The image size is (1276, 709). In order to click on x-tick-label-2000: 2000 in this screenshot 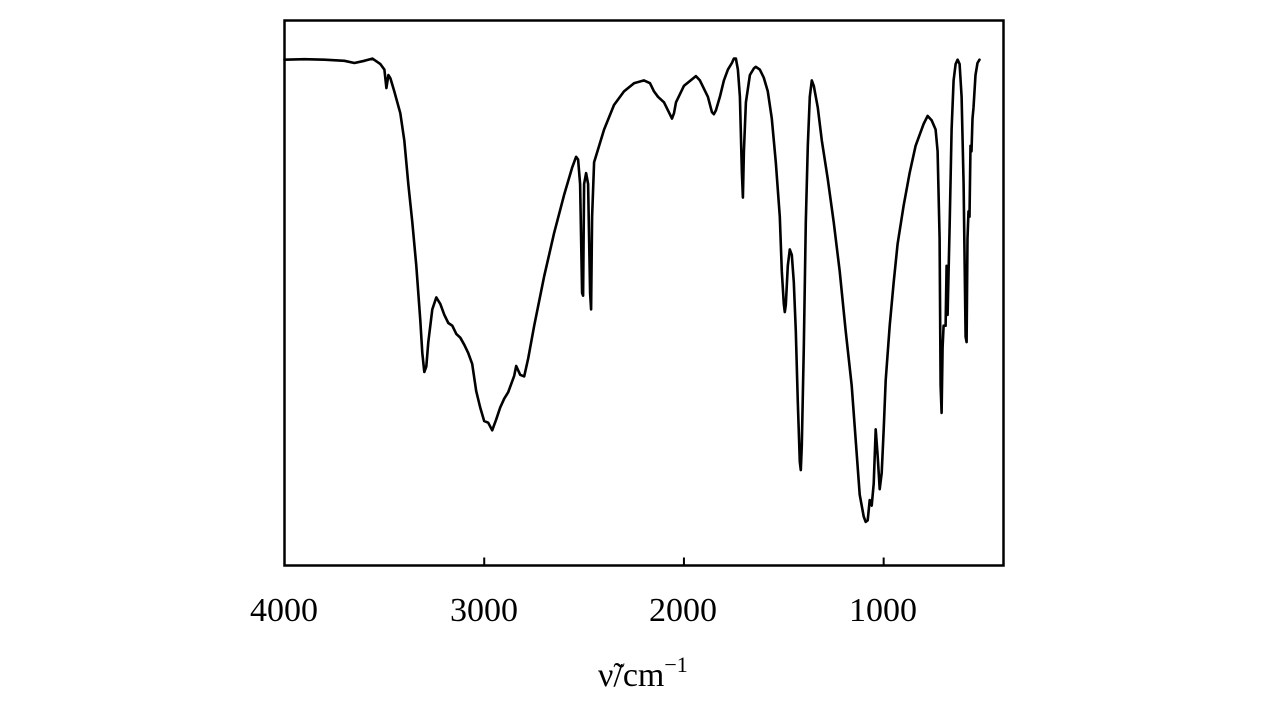, I will do `click(683, 610)`.